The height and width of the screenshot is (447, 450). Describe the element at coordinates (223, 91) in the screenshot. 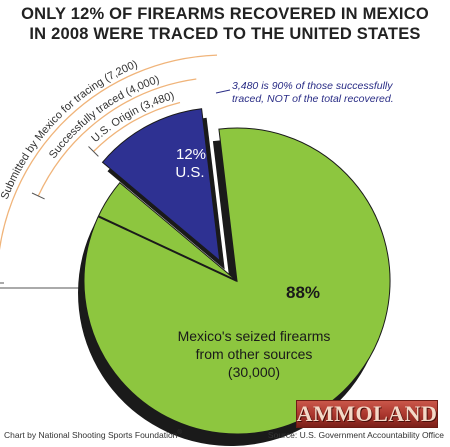

I see `annotation-pointer` at that location.